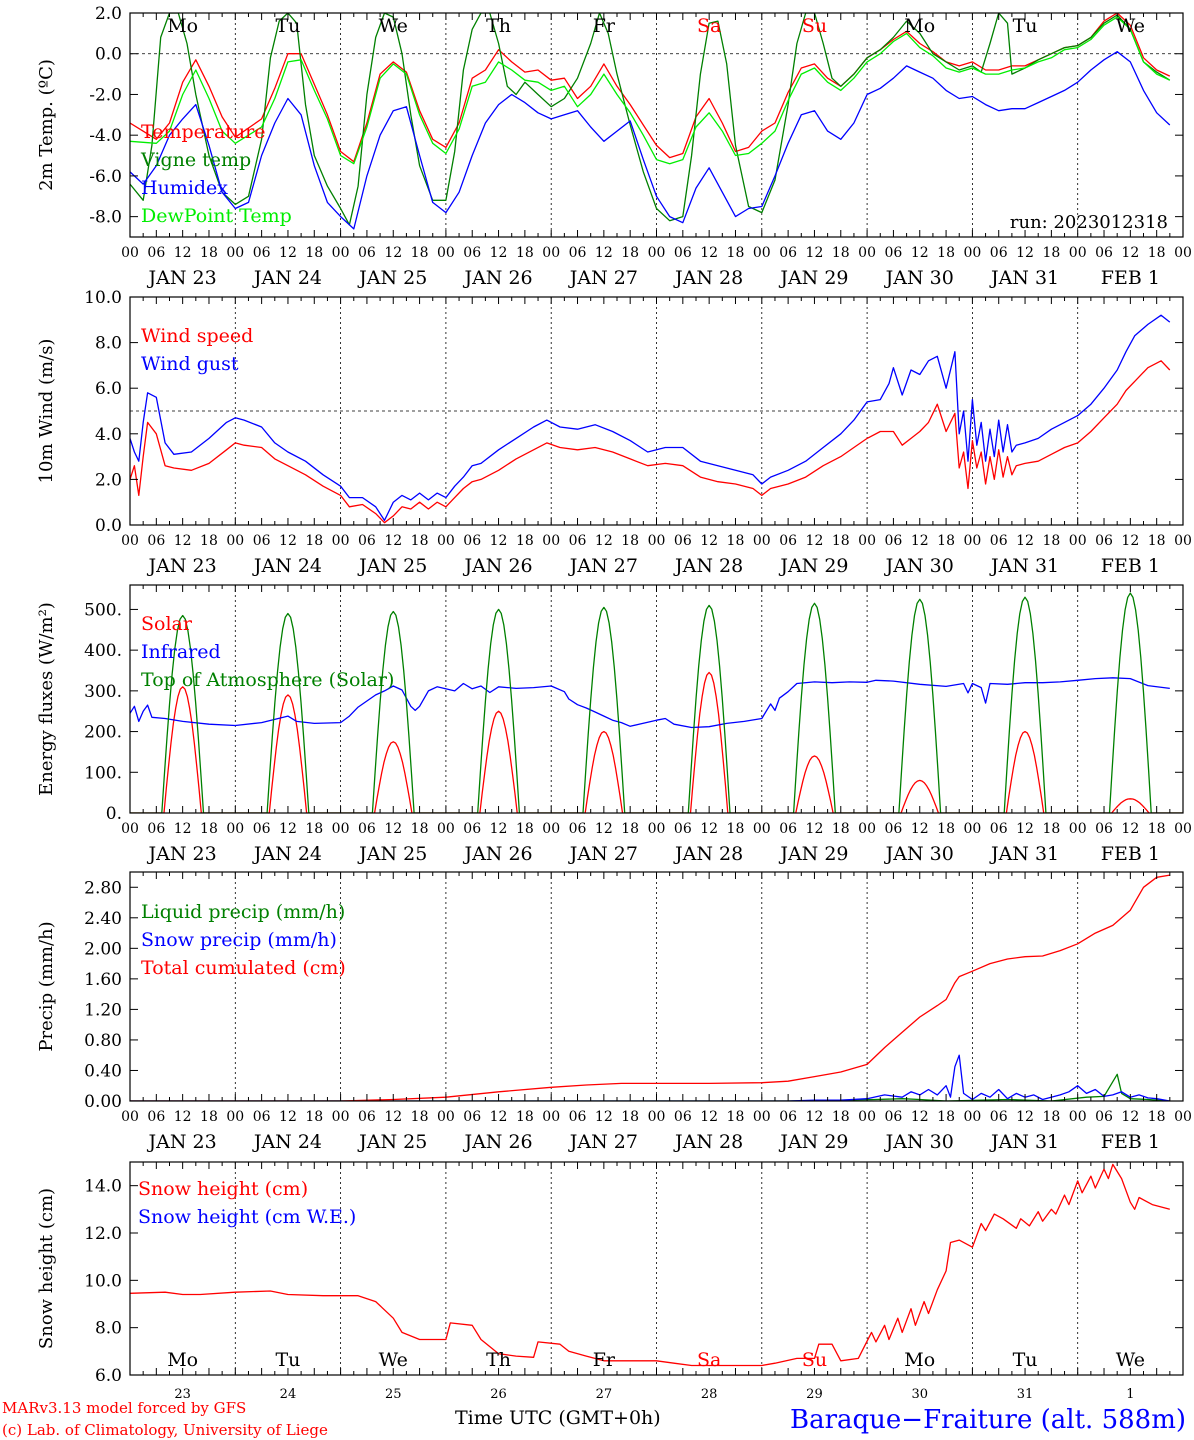  What do you see at coordinates (988, 1420) in the screenshot?
I see `station-label: Baraque−Fraiture (alt. 588m)` at bounding box center [988, 1420].